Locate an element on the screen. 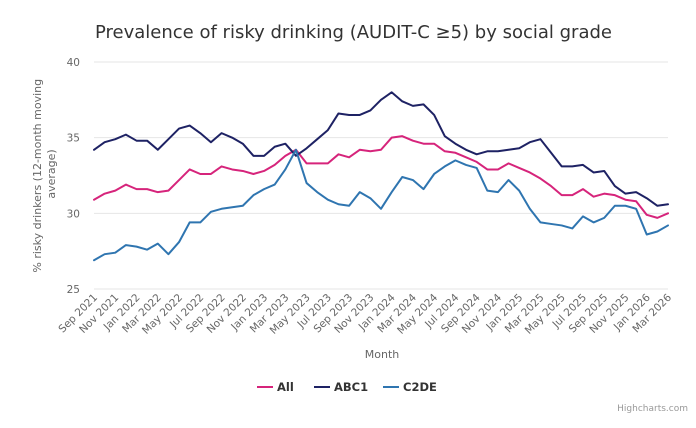  legend-item-c2de: C2DE is located at coordinates (410, 387).